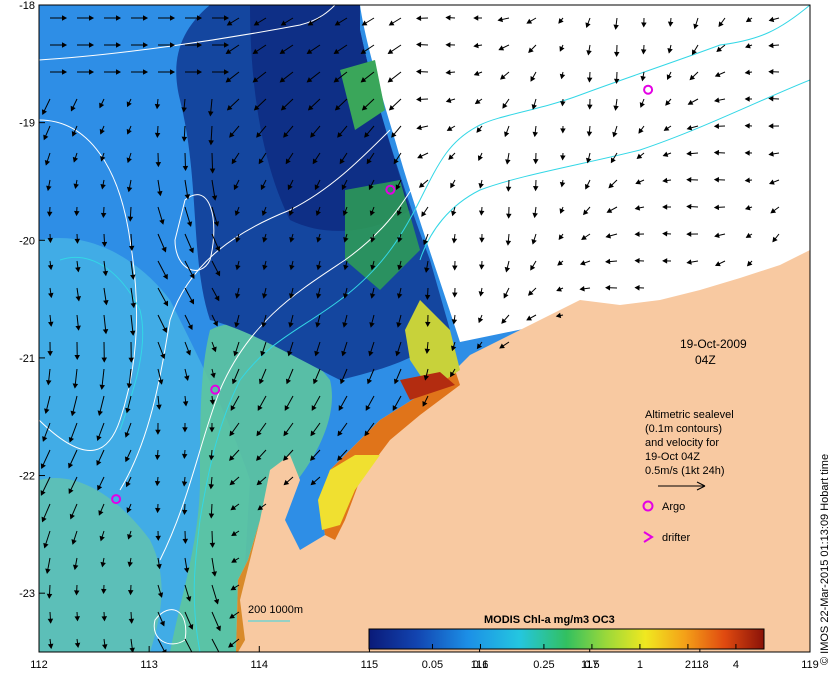 This screenshot has width=840, height=680. What do you see at coordinates (370, 665) in the screenshot?
I see `lon-tick-label: 115` at bounding box center [370, 665].